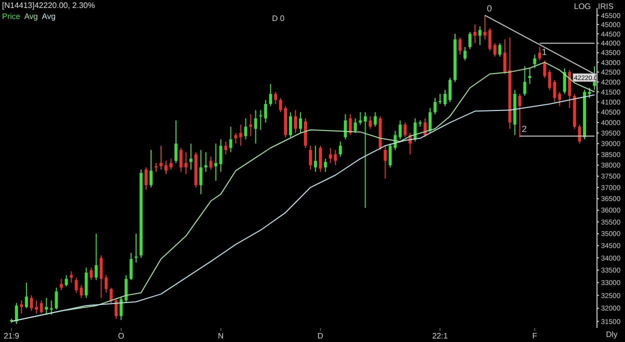 This screenshot has width=625, height=342. What do you see at coordinates (12, 336) in the screenshot?
I see `x-tick-label: 21:9` at bounding box center [12, 336].